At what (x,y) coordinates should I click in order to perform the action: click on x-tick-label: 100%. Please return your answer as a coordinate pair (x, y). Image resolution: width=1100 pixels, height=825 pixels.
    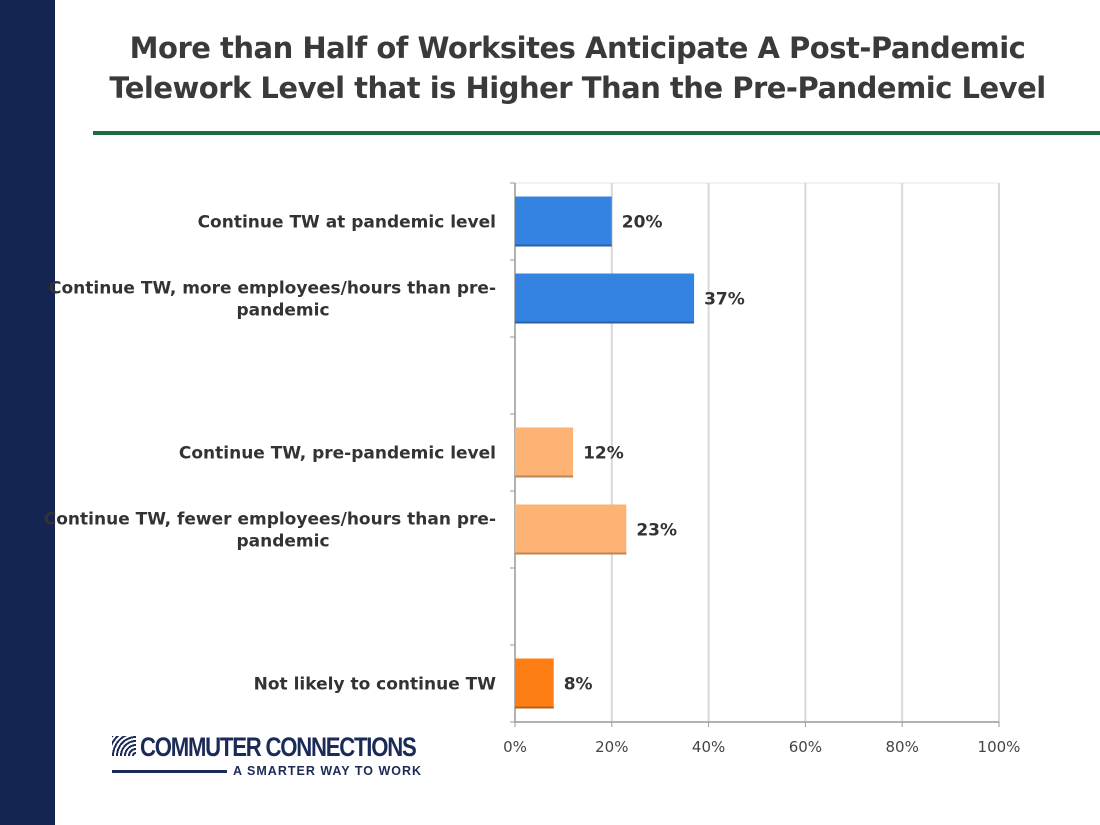
    Looking at the image, I should click on (999, 747).